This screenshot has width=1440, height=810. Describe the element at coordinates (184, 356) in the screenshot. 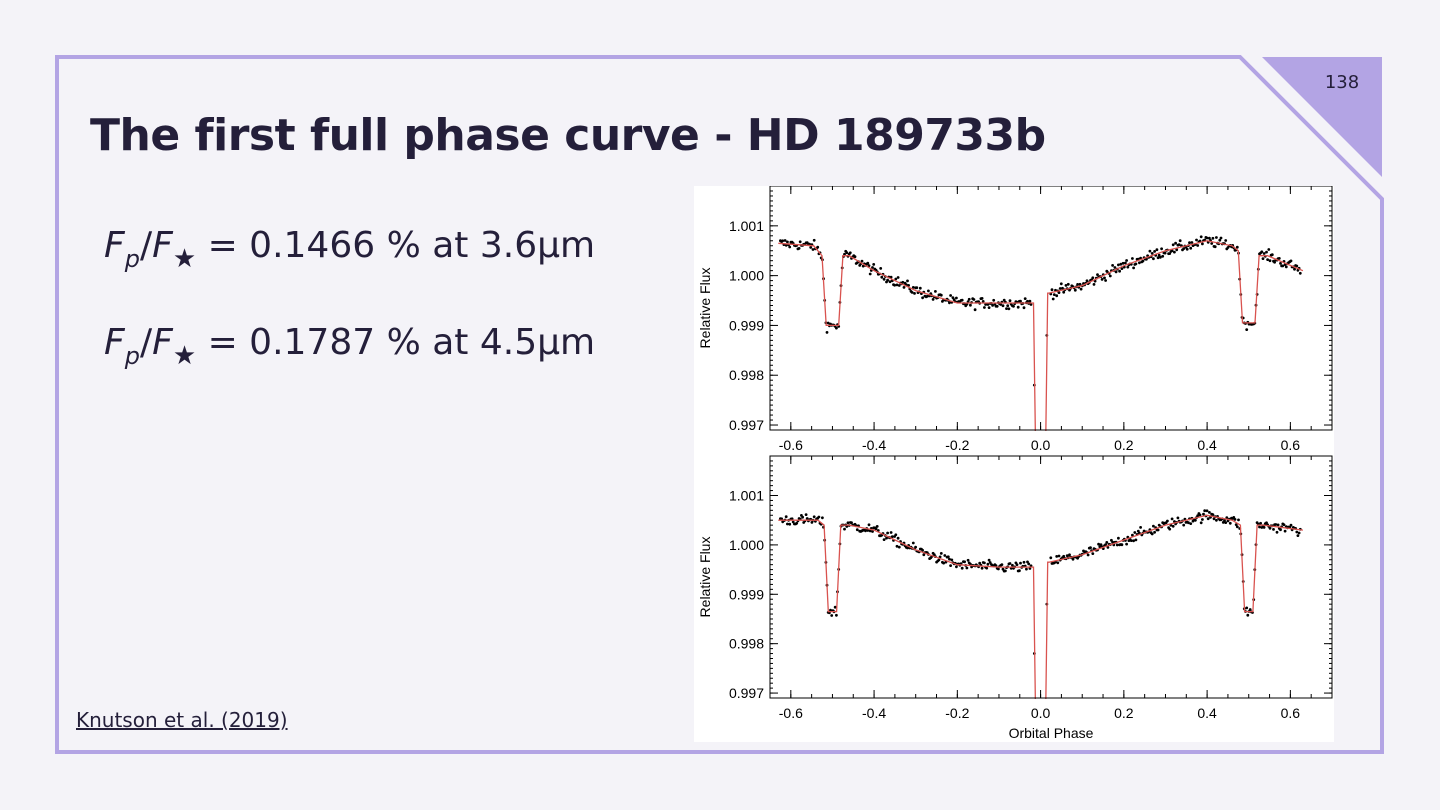

I see `star-subscript-icon: ★` at that location.